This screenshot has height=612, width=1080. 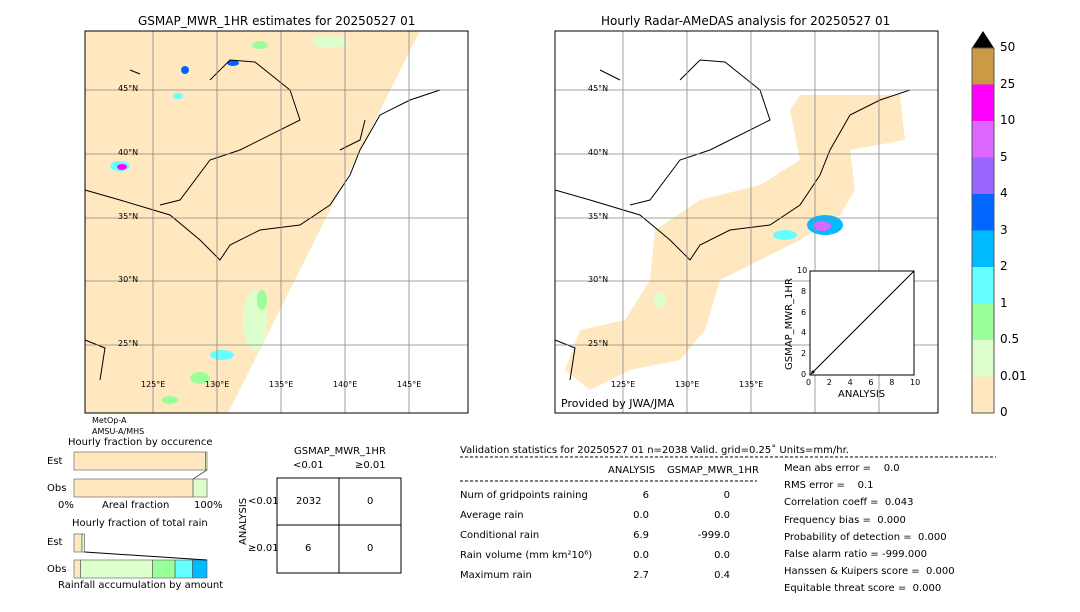 I want to click on stats-gsmap-value: 0.4, so click(x=722, y=575).